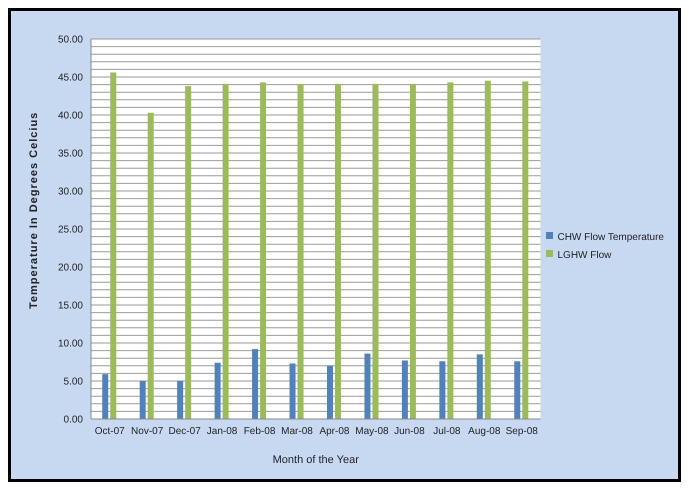 This screenshot has height=490, width=689. Describe the element at coordinates (610, 237) in the screenshot. I see `legend-label: CHW Flow Temperature` at that location.